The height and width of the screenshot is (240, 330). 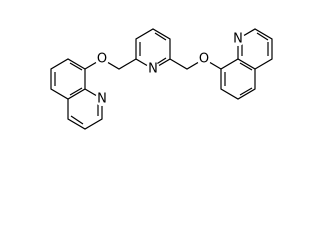 I want to click on atom-labels: O N N O N, so click(x=170, y=69).